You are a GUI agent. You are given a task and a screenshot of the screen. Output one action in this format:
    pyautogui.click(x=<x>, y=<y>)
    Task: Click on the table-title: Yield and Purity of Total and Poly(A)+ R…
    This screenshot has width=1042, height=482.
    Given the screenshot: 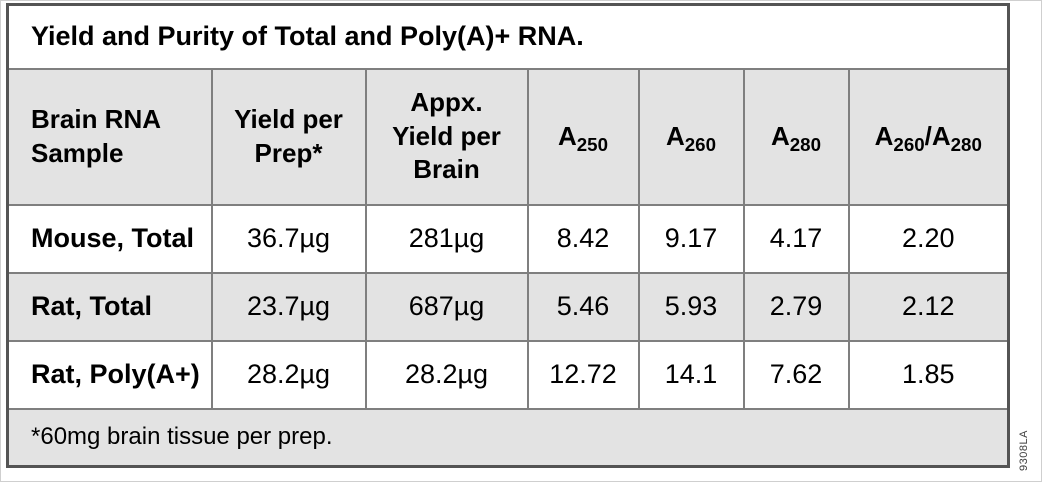 What is the action you would take?
    pyautogui.click(x=508, y=36)
    